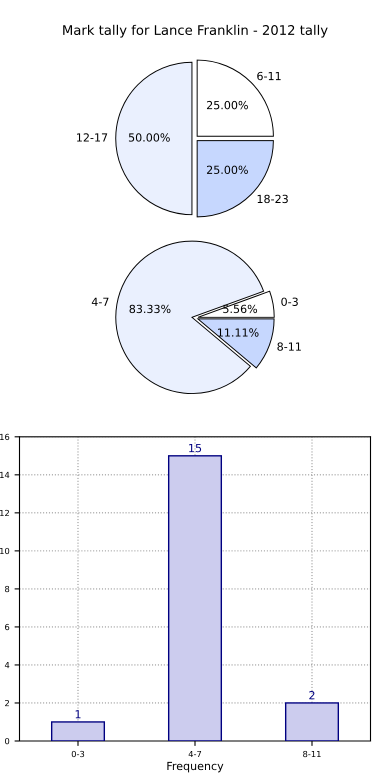 The height and width of the screenshot is (780, 390). I want to click on y-tick-label: 16, so click(5, 437).